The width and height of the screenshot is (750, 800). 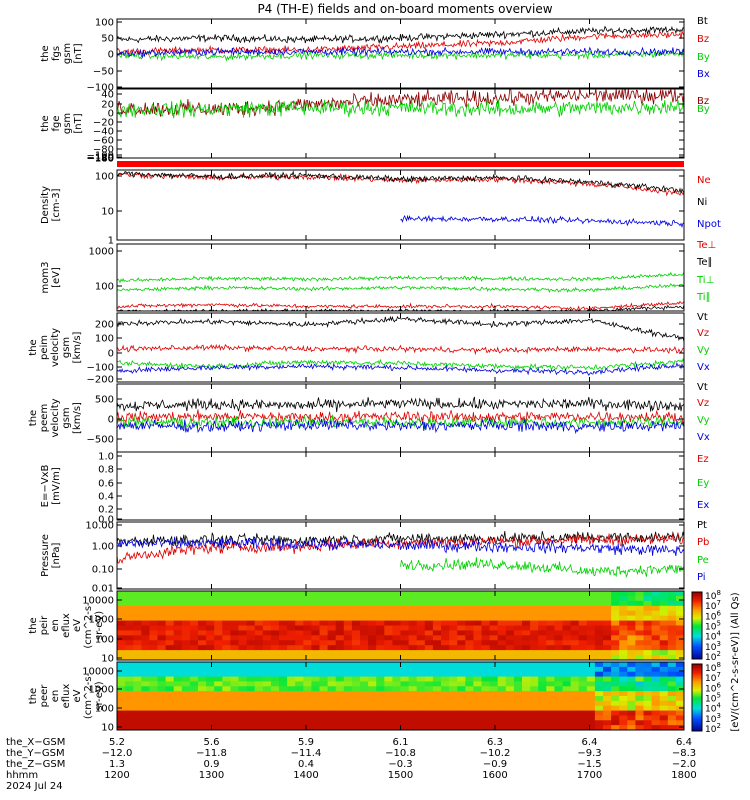 What do you see at coordinates (77, 625) in the screenshot?
I see `ylabel-line: eV` at bounding box center [77, 625].